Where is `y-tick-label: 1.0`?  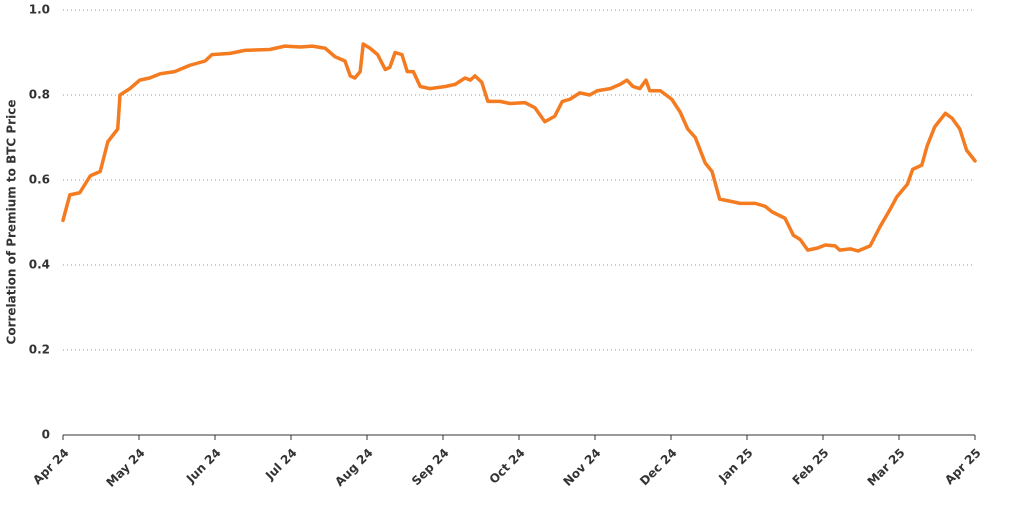
y-tick-label: 1.0 is located at coordinates (39, 10).